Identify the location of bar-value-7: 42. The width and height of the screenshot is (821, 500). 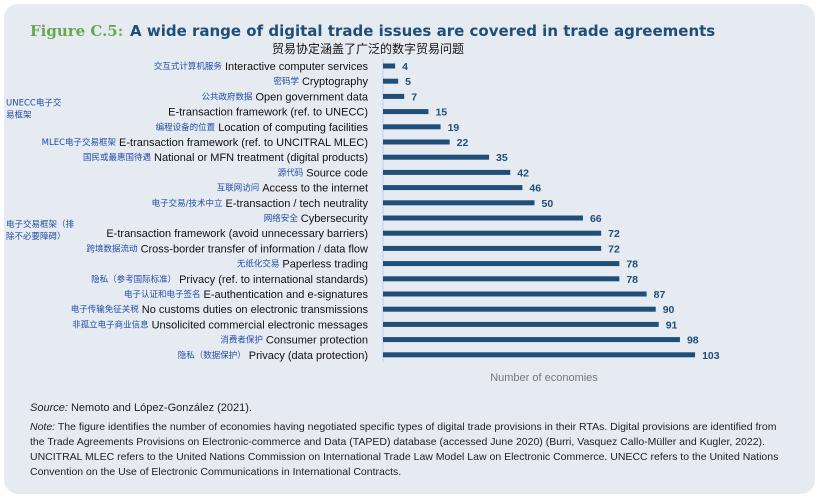
(523, 173).